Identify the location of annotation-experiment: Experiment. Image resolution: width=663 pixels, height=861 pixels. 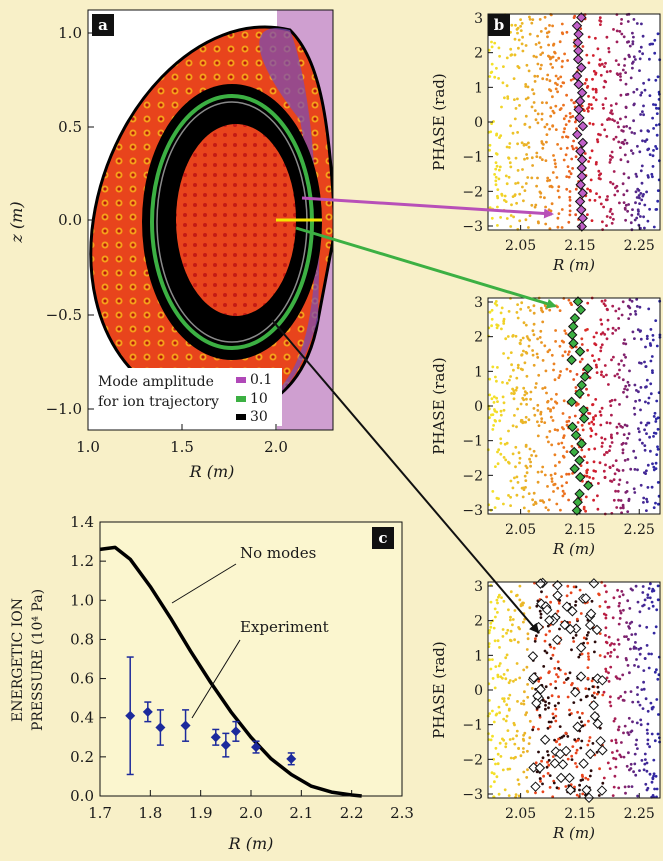
(284, 627).